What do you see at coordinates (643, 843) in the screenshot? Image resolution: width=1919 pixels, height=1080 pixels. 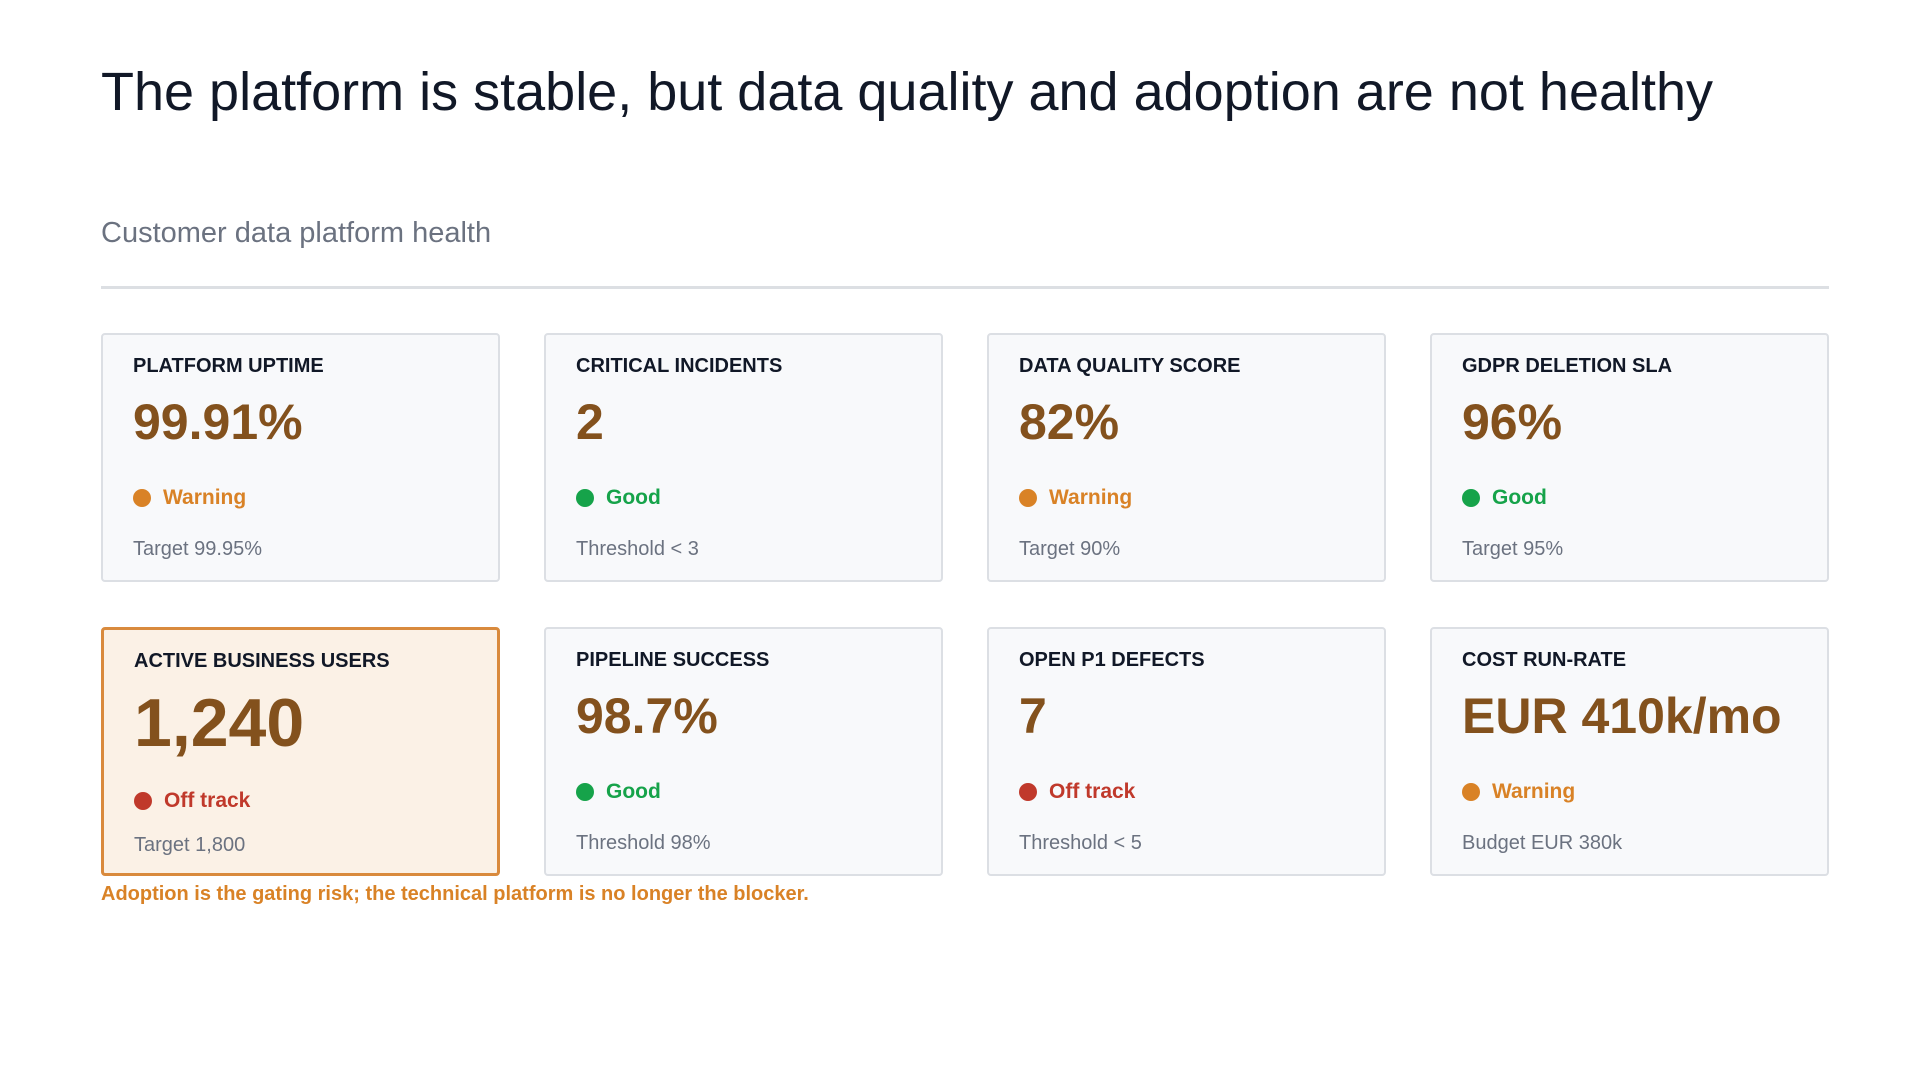 I see `kpi-target: Threshold 98%` at bounding box center [643, 843].